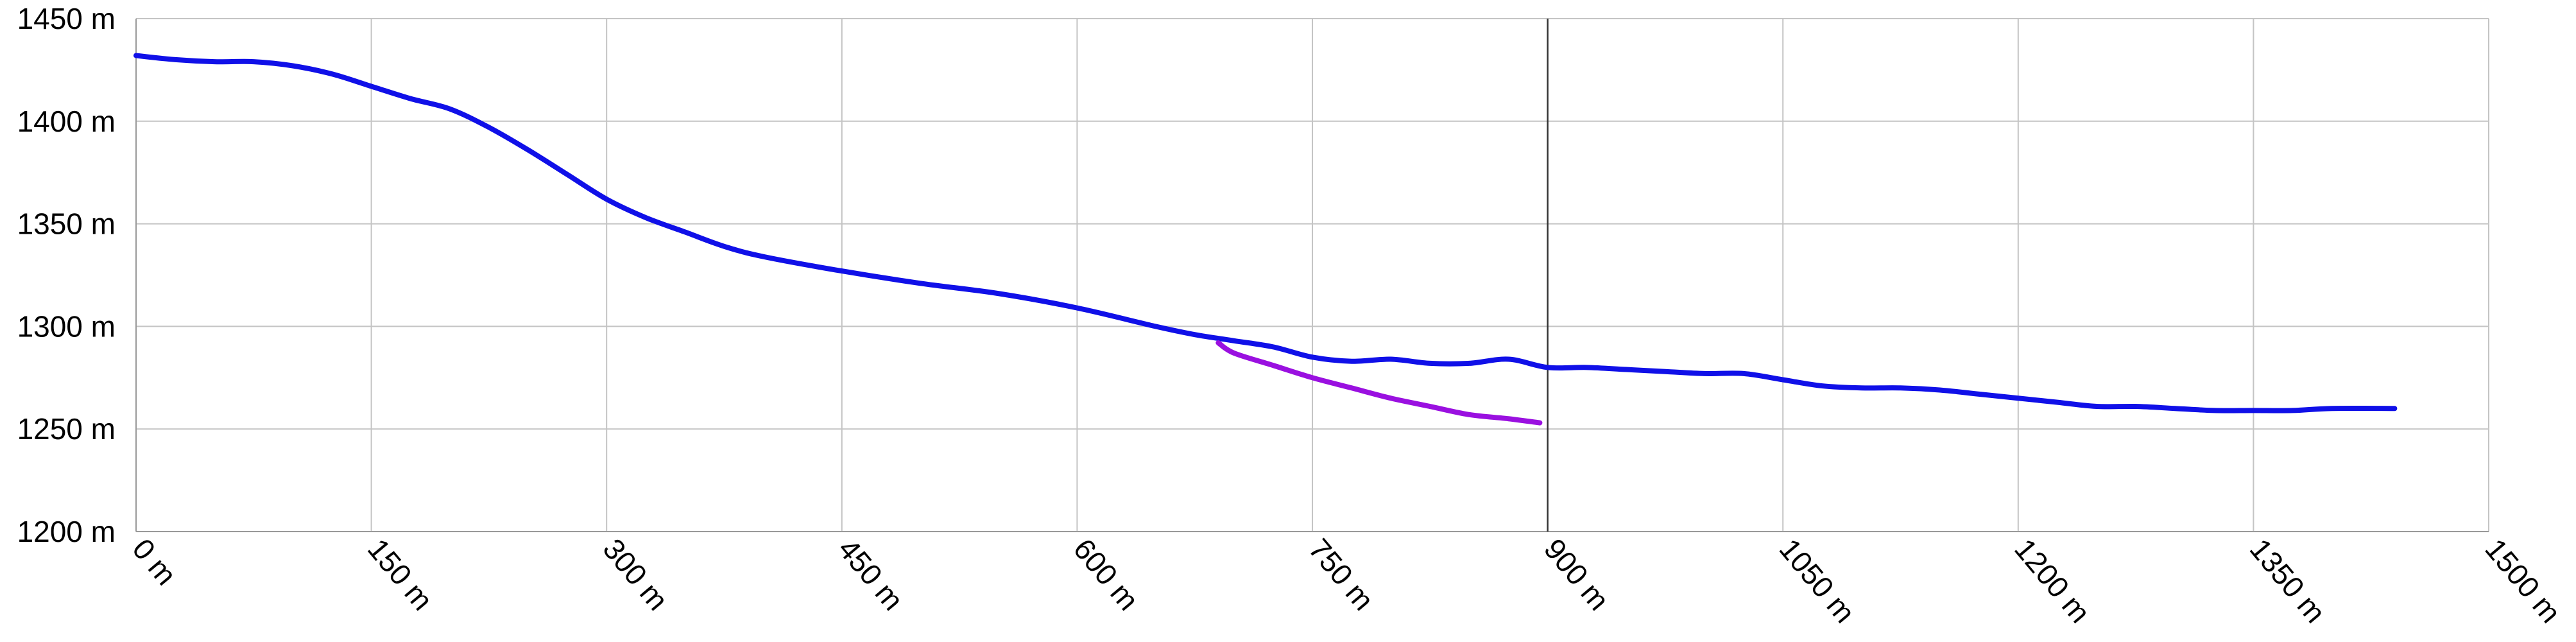 The height and width of the screenshot is (642, 2576). What do you see at coordinates (66, 121) in the screenshot?
I see `y-tick-label: 1400 m` at bounding box center [66, 121].